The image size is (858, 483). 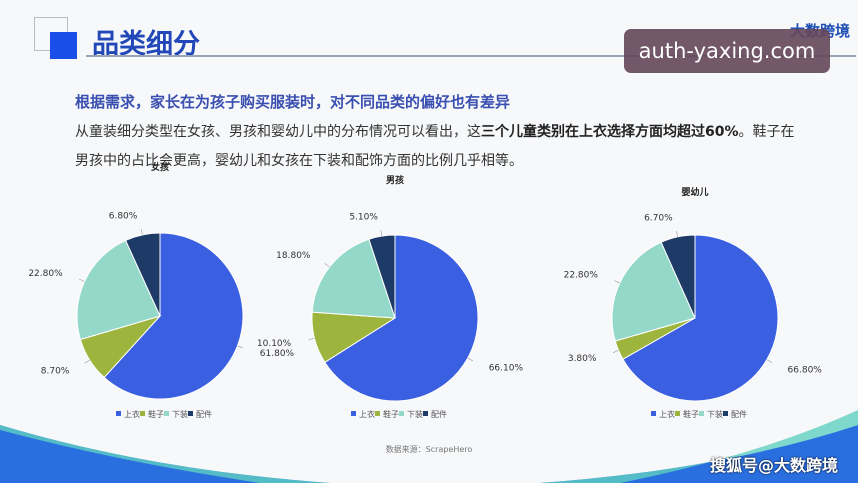 I want to click on para-text: 从童装细分类型在女孩、男孩和婴幼儿中的分布情况可以看出，这, so click(x=278, y=132).